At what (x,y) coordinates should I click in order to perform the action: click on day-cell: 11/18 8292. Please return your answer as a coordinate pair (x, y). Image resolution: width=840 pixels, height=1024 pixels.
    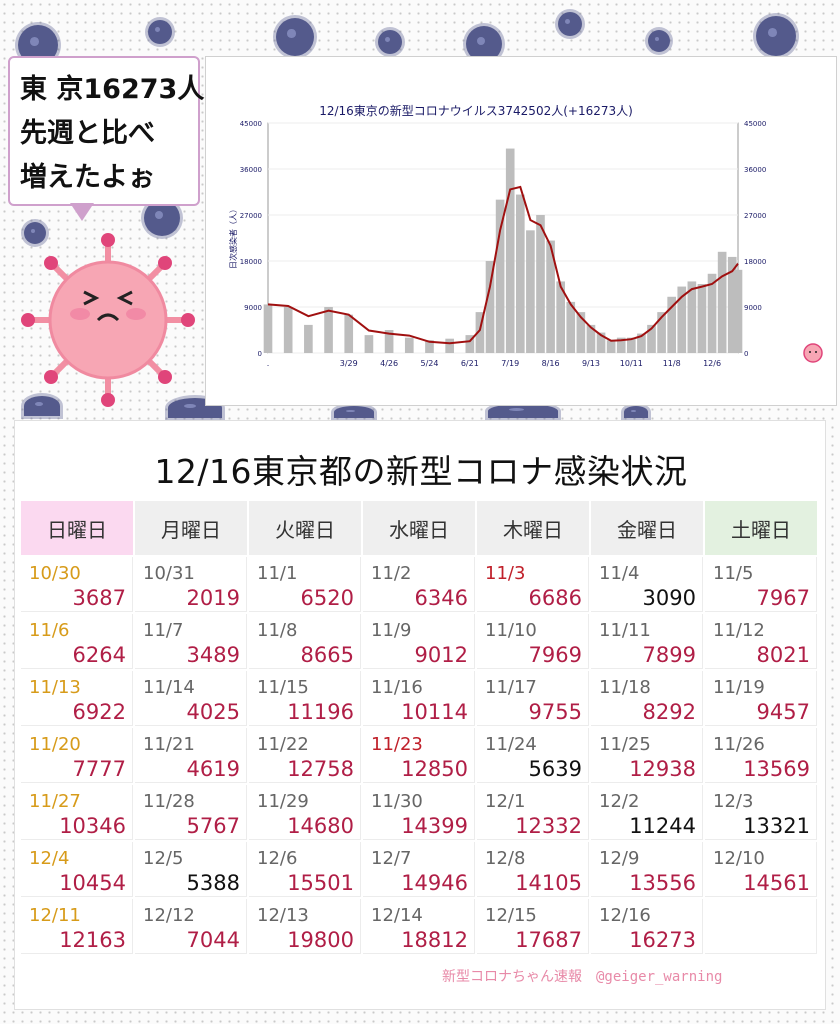
    Looking at the image, I should click on (647, 698).